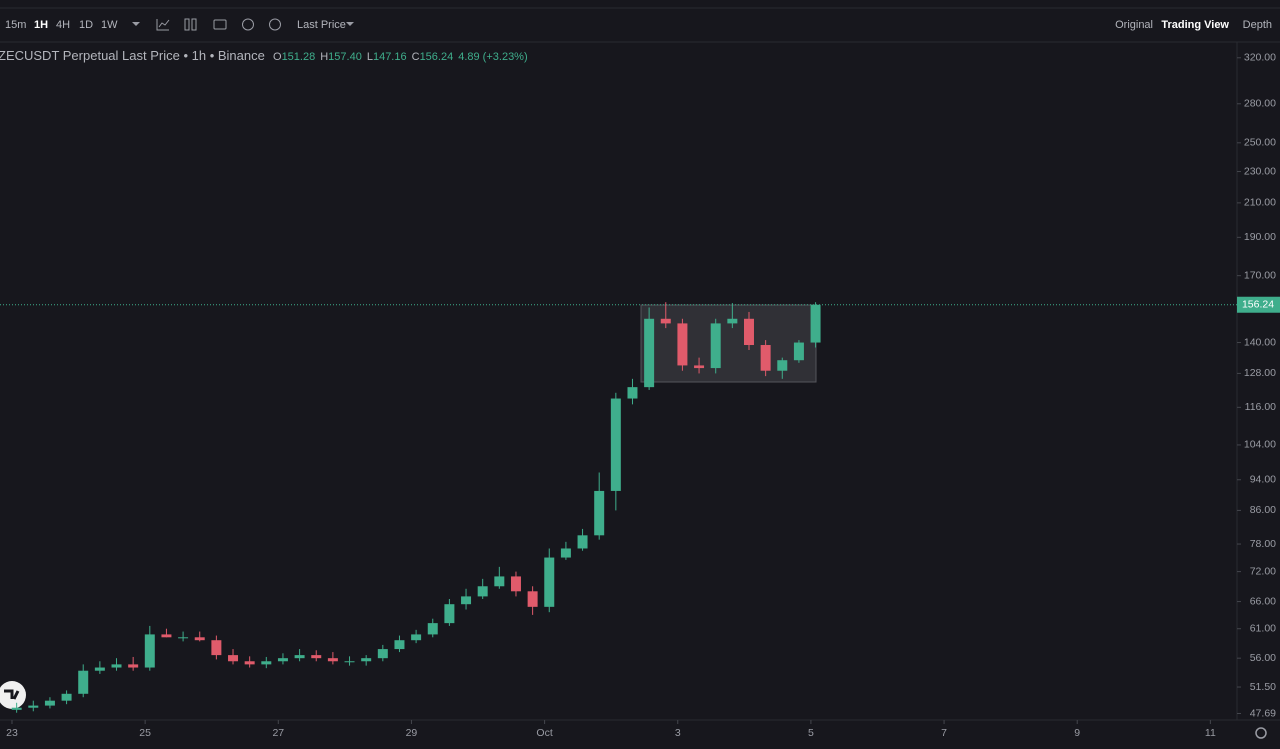 The height and width of the screenshot is (749, 1280). What do you see at coordinates (220, 24) in the screenshot?
I see `snapshot-icon` at bounding box center [220, 24].